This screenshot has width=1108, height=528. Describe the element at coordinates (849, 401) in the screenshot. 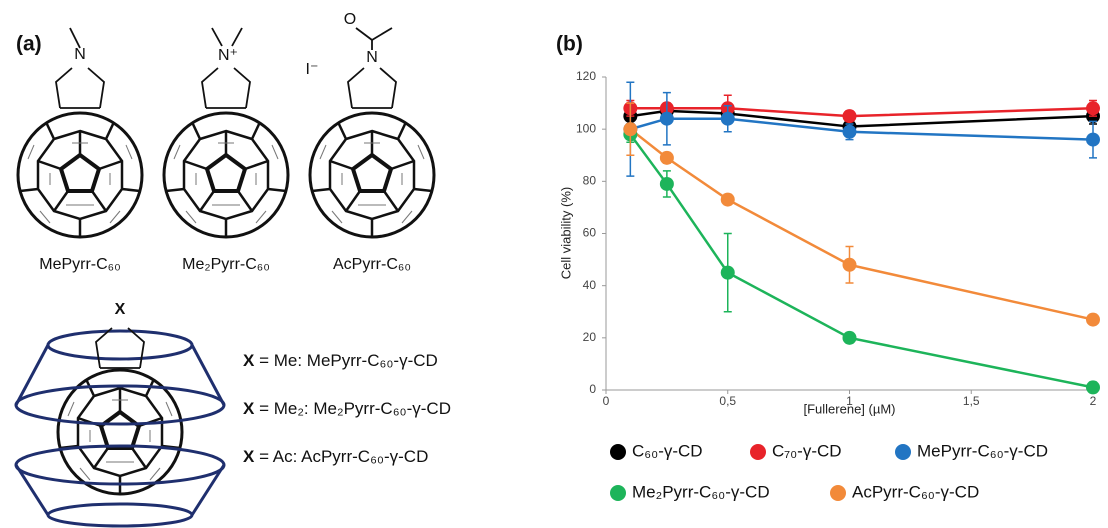

I see `x-tick-label: 1` at that location.